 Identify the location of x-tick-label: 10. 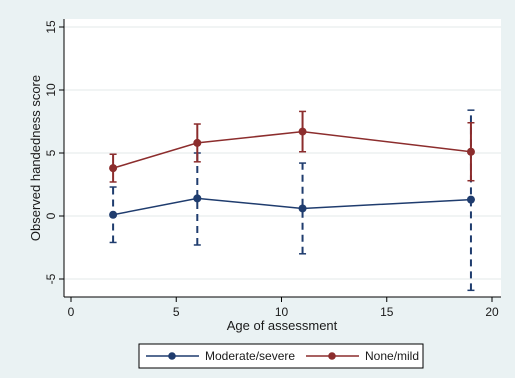
(282, 312).